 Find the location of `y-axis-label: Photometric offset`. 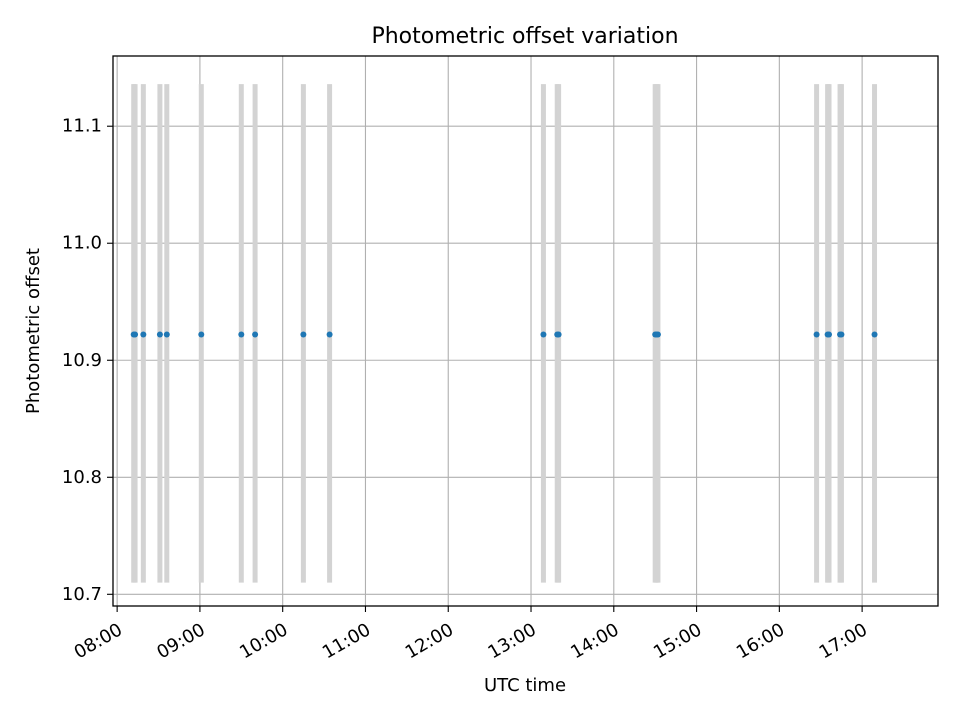

y-axis-label: Photometric offset is located at coordinates (33, 331).